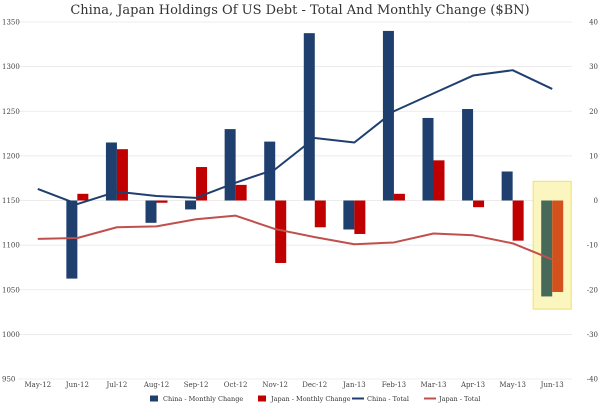  What do you see at coordinates (434, 385) in the screenshot?
I see `x-tick-label: Mar-13` at bounding box center [434, 385].